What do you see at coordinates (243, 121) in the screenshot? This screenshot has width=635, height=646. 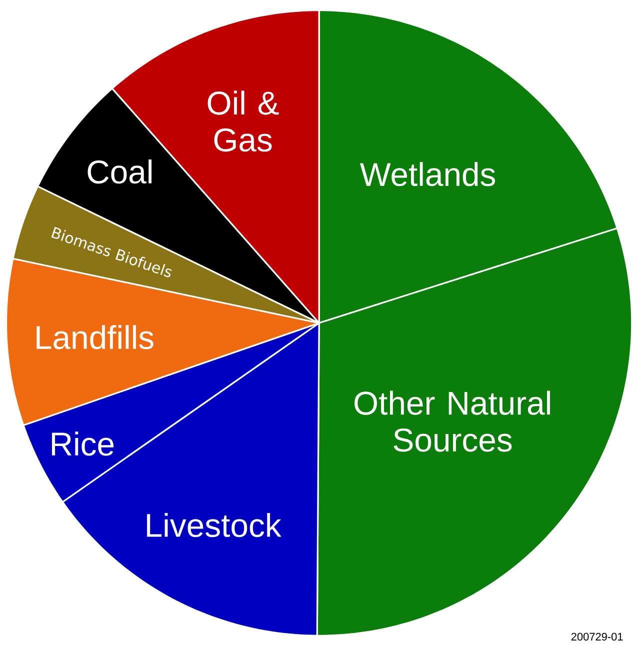 I see `slice-label: Oil & Gas` at bounding box center [243, 121].